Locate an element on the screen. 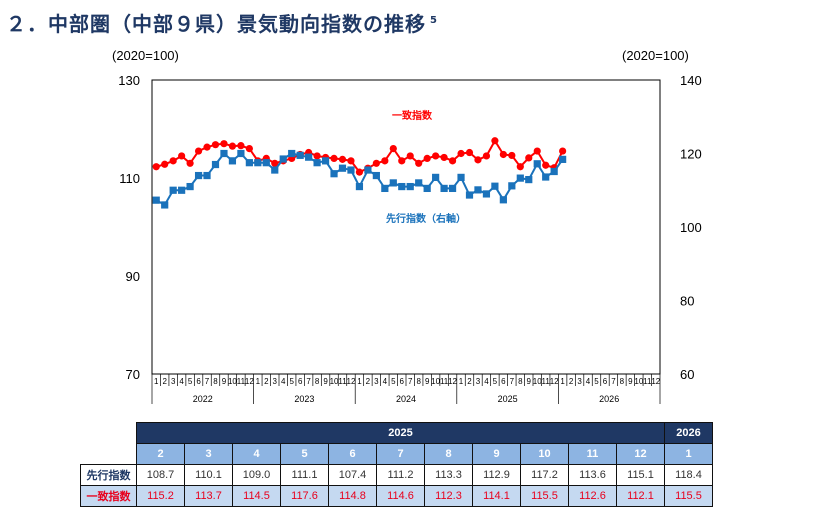  month-header: 2 is located at coordinates (160, 454).